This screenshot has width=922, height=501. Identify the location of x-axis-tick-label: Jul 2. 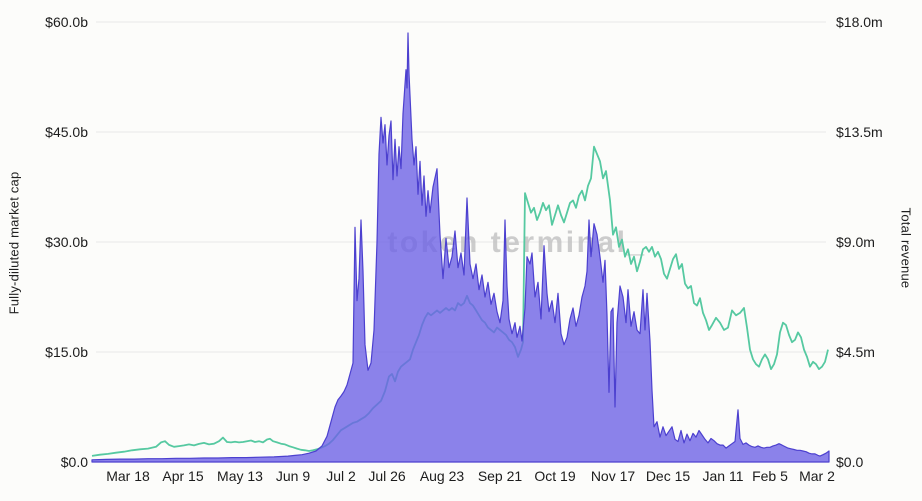
(341, 476).